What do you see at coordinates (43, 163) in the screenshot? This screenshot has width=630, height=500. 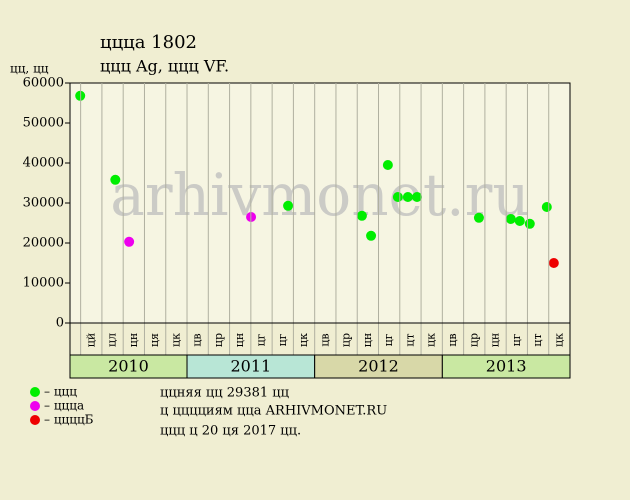 I see `y-tick-label: 40000` at bounding box center [43, 163].